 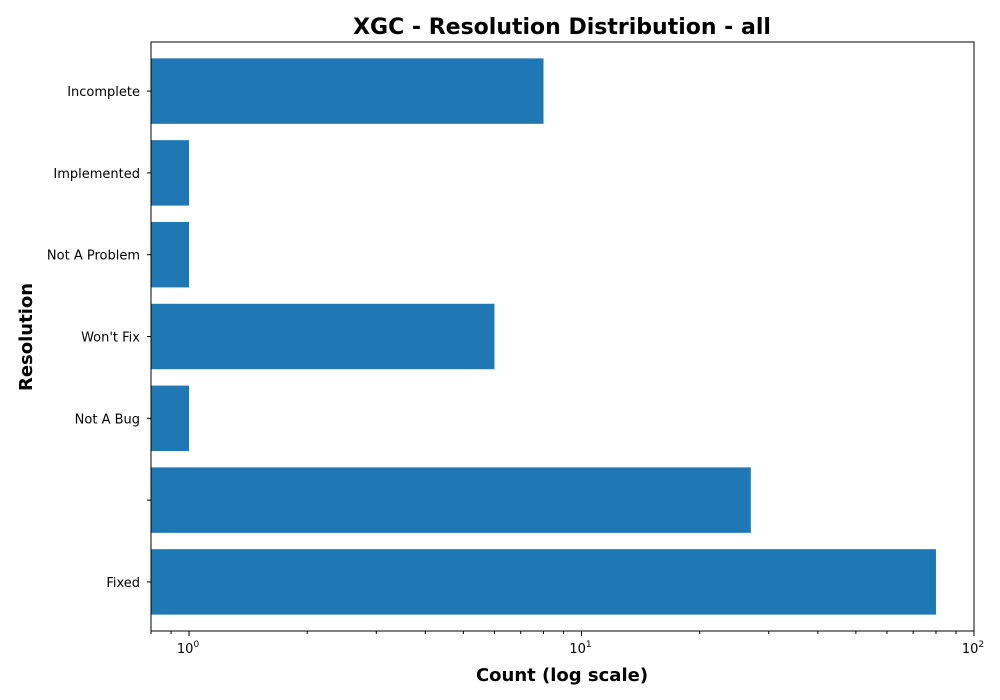 I want to click on y-tick-label: Implemented, so click(x=96, y=174).